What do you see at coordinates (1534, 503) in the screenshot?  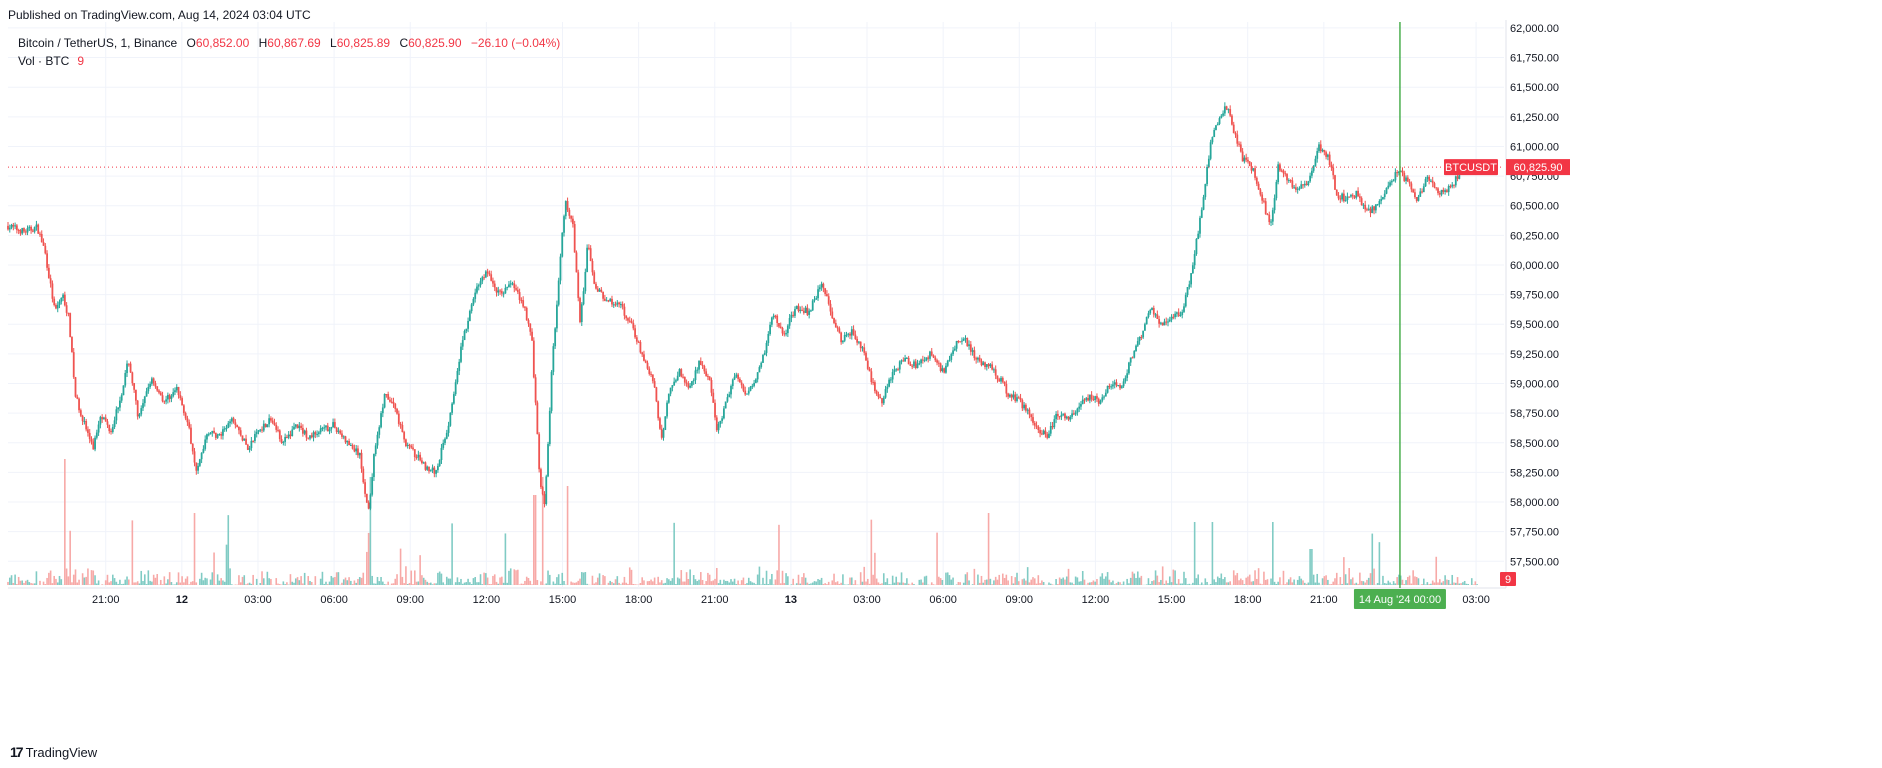 I see `y-tick-label: 58,000.00` at bounding box center [1534, 503].